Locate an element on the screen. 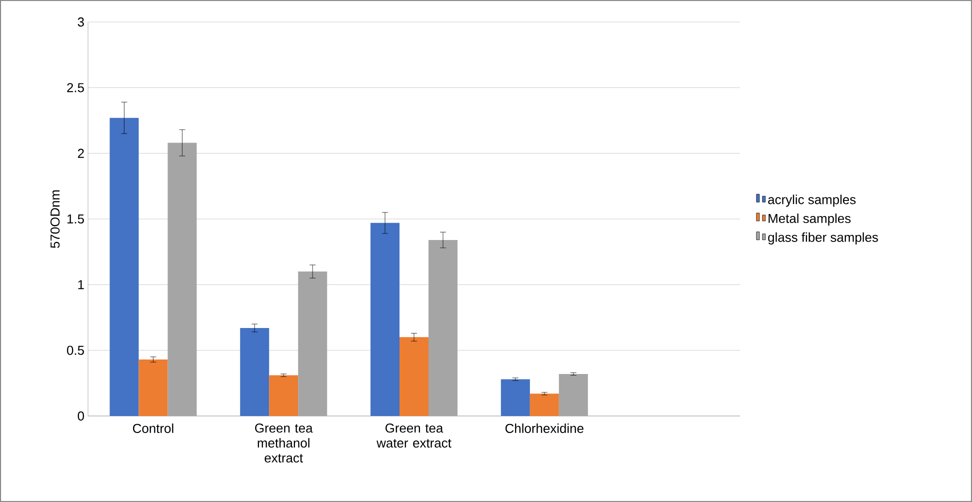 The height and width of the screenshot is (502, 972). x-tick-label: Green tea water extract is located at coordinates (414, 436).